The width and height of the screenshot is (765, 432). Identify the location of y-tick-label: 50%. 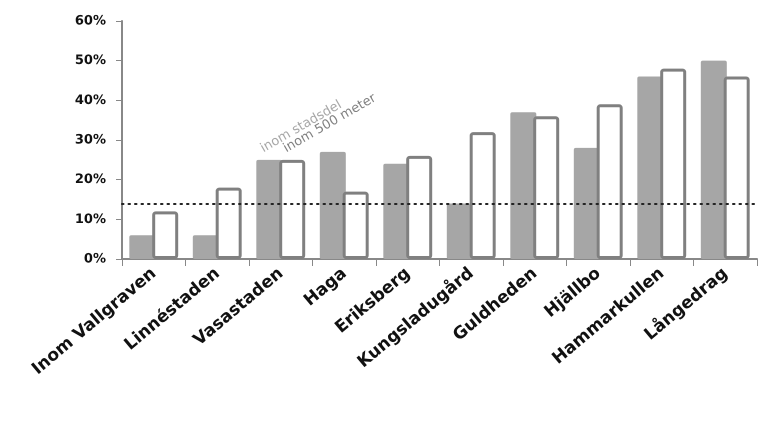
(90, 60).